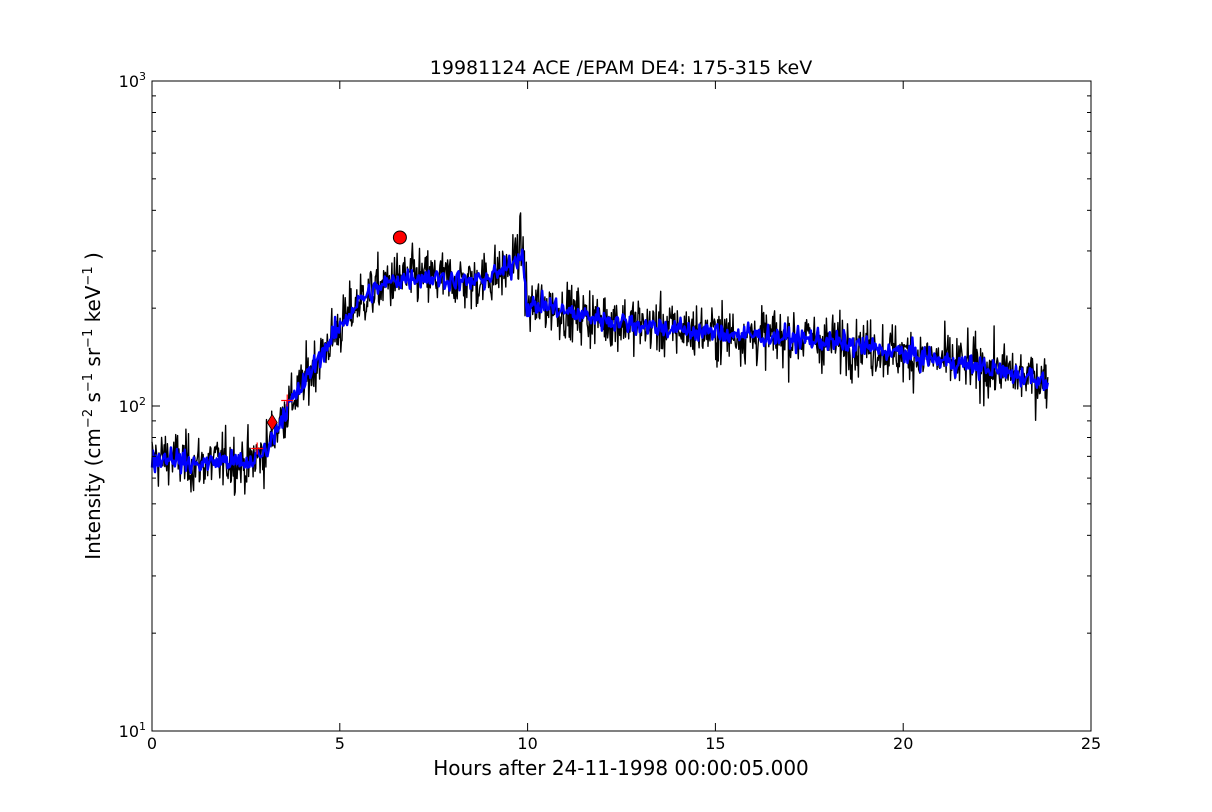  Describe the element at coordinates (340, 743) in the screenshot. I see `x-tick-label: 5` at that location.